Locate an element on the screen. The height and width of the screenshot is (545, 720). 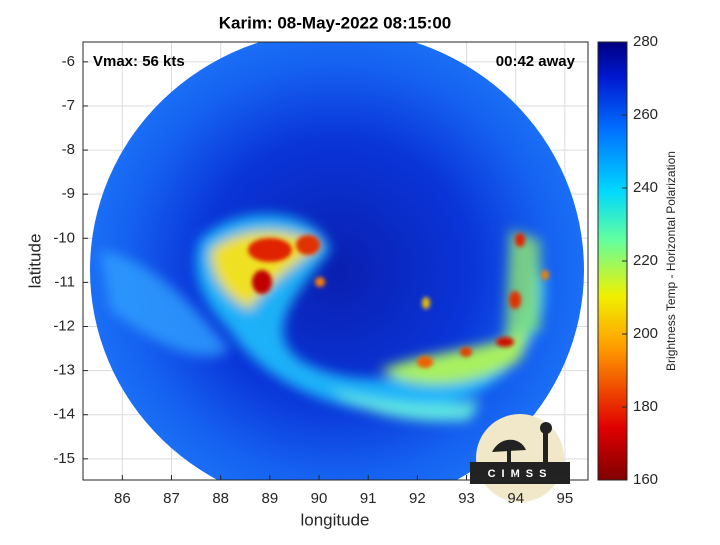
colorbar-tick-label: 240 is located at coordinates (645, 187).